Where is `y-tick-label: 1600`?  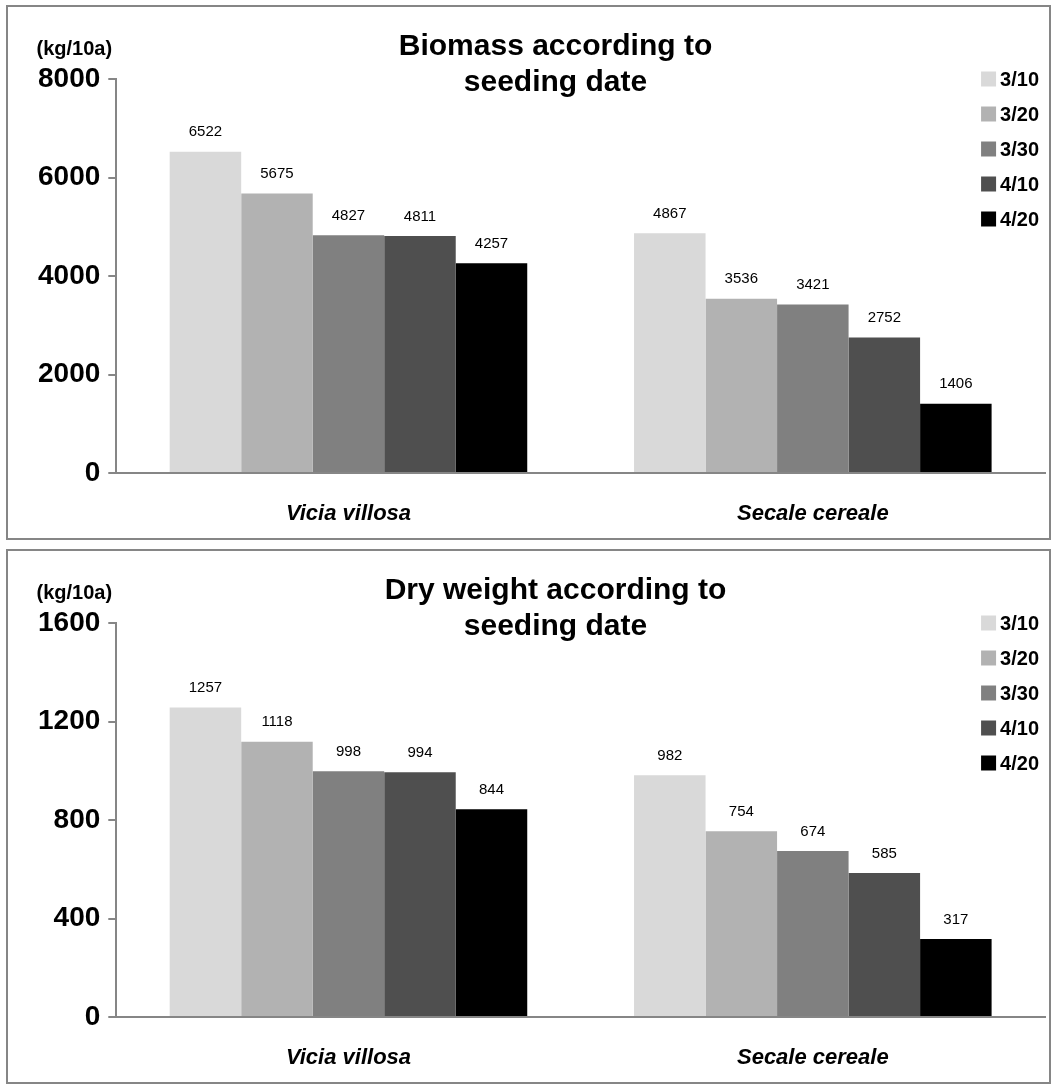 y-tick-label: 1600 is located at coordinates (69, 621).